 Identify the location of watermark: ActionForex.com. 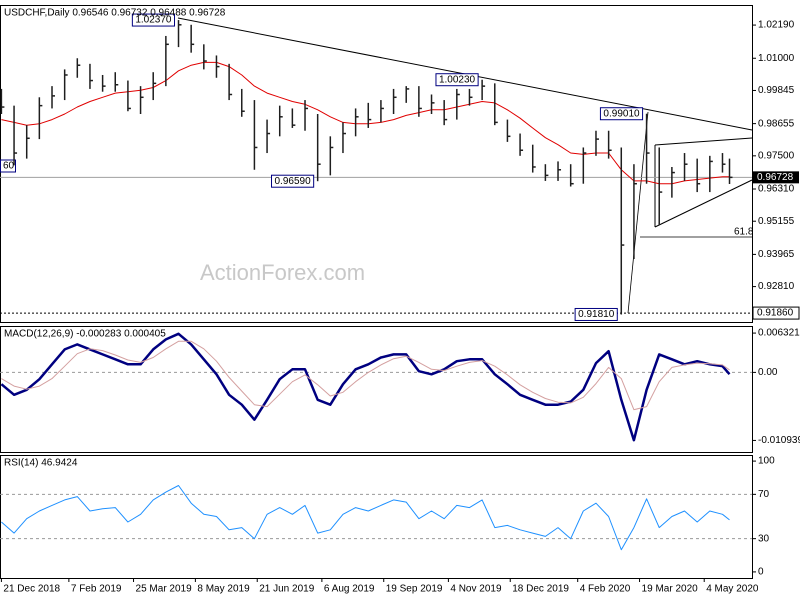
(282, 272).